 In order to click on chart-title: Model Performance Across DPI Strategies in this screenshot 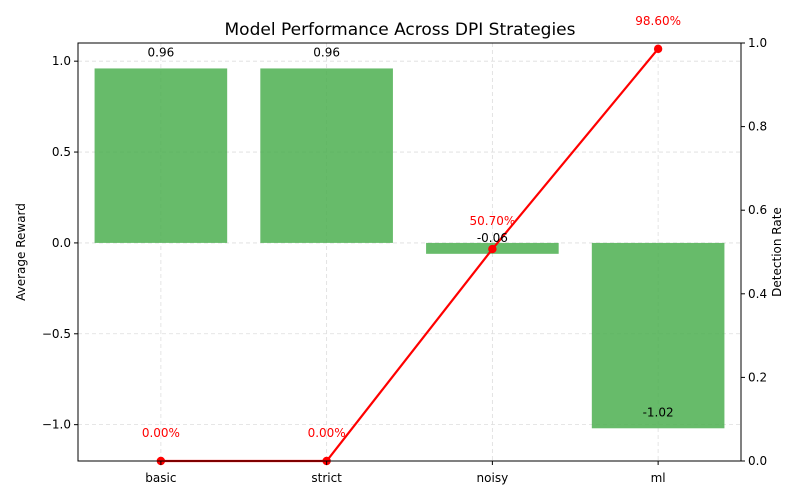, I will do `click(400, 30)`.